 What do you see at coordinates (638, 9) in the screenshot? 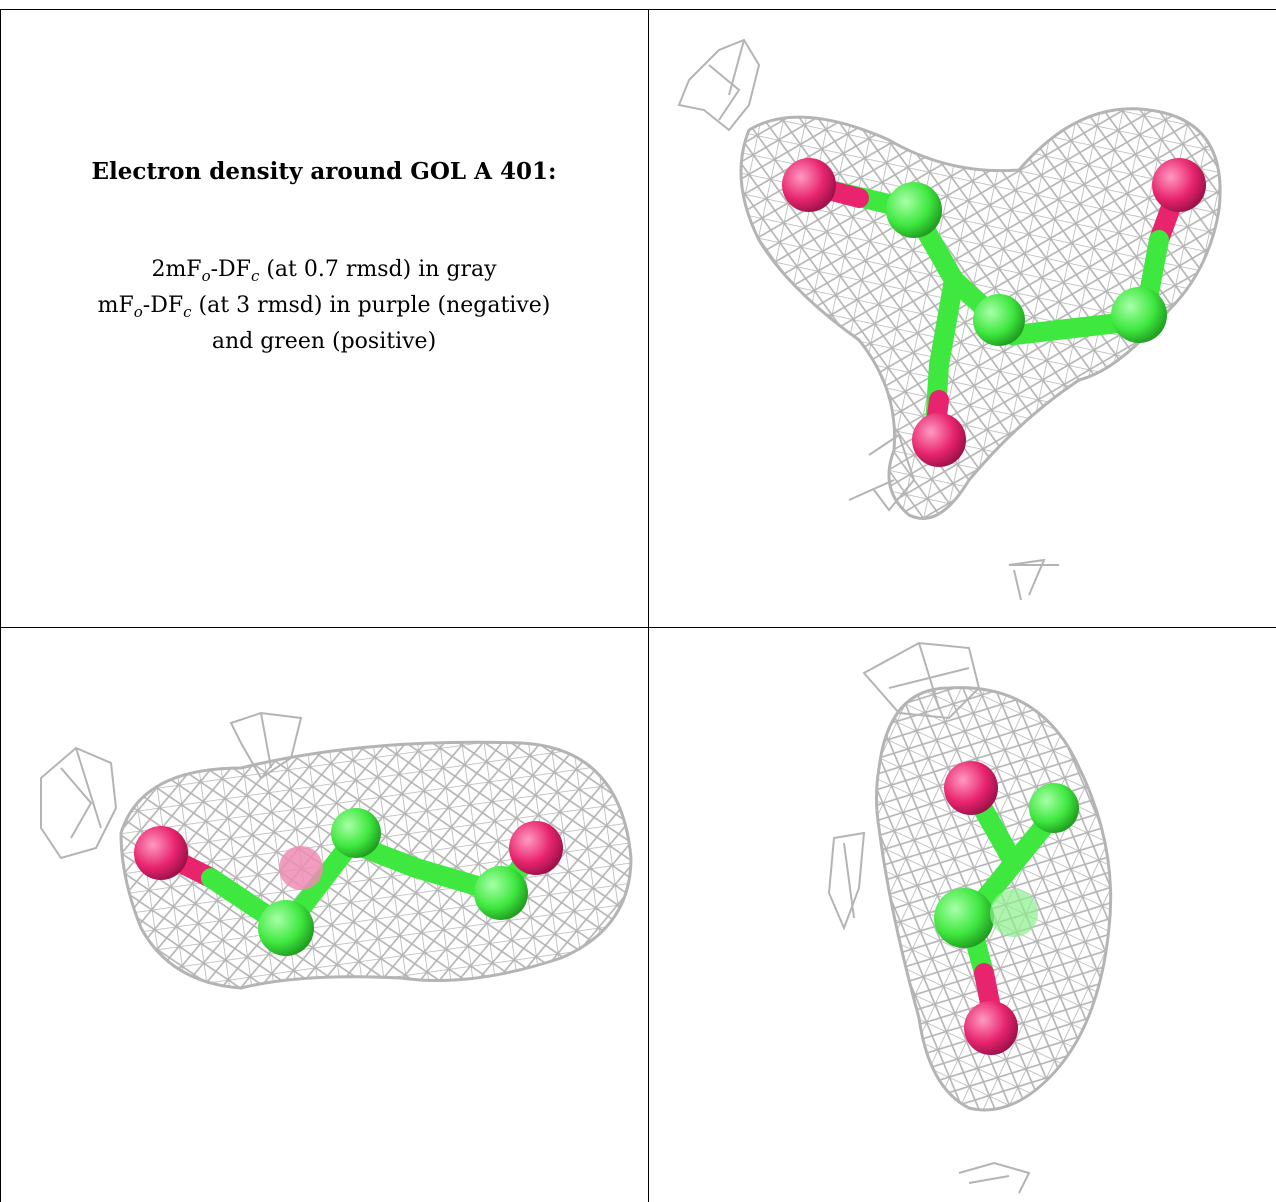
I see `top-border` at bounding box center [638, 9].